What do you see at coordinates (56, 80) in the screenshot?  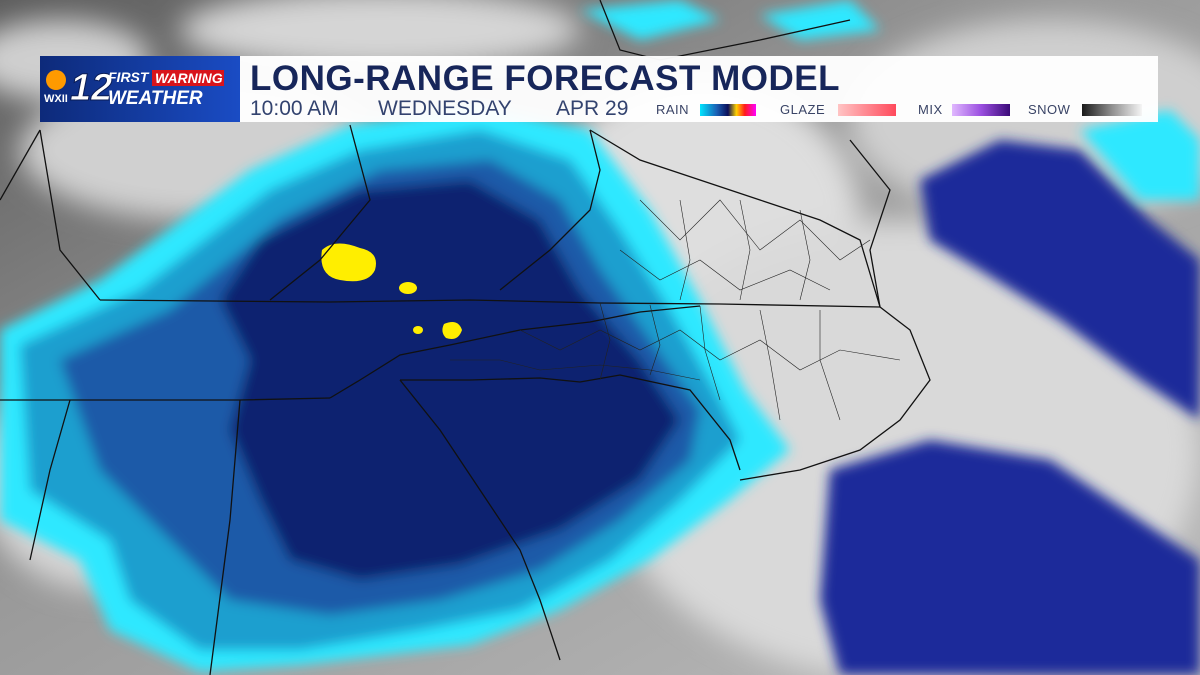 I see `logo-peacock` at bounding box center [56, 80].